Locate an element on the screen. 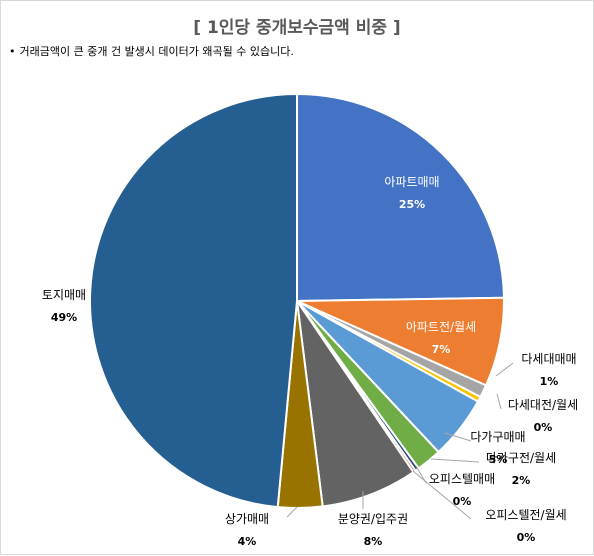 The image size is (594, 556). note-text: 거래금액이 큰 중개 건 발생시 데이터가 왜곡될 수 있습니다. is located at coordinates (156, 51).